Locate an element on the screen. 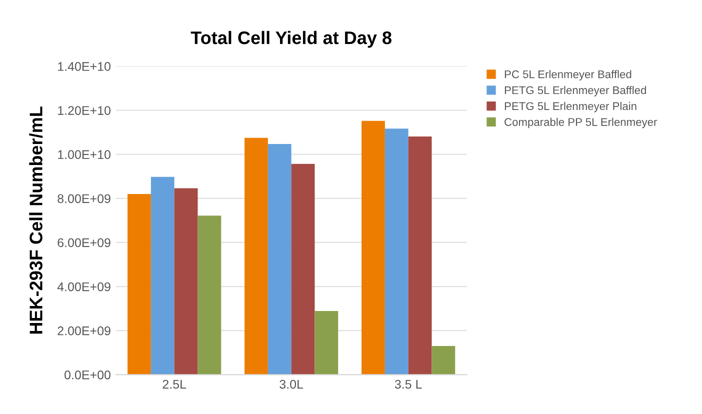  y-tick-label: 8.00E+09 is located at coordinates (84, 199).